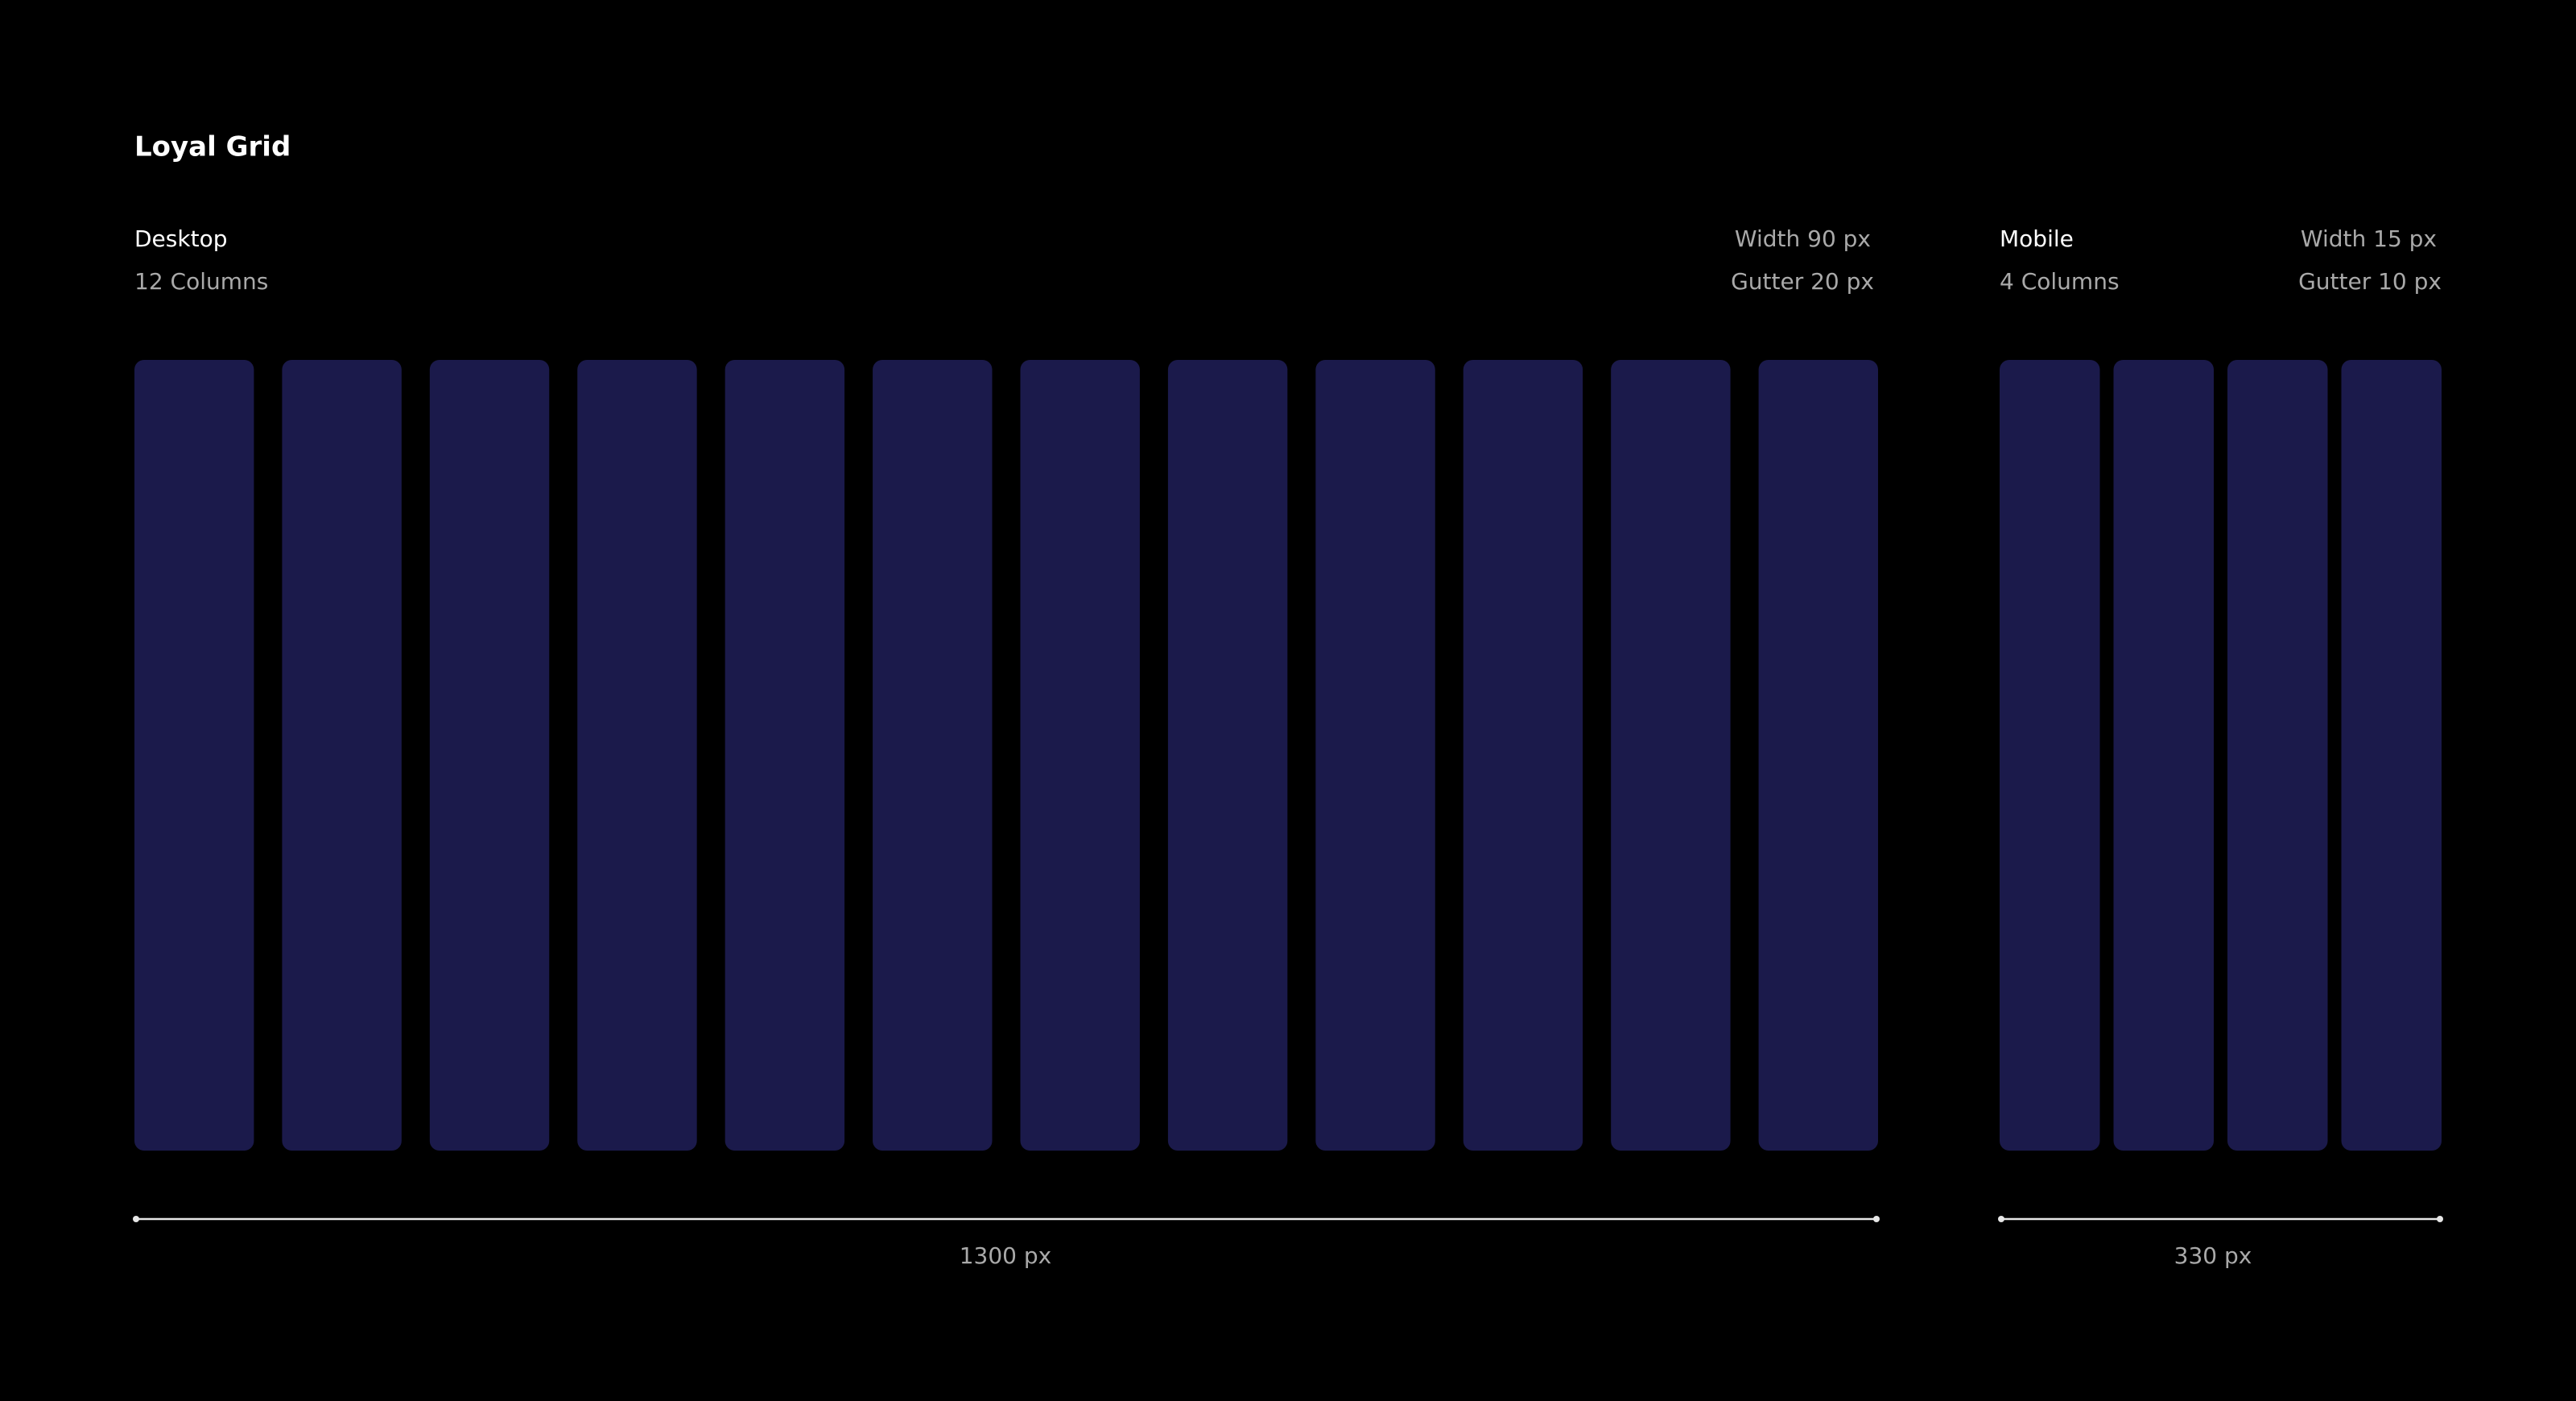  What do you see at coordinates (1803, 239) in the screenshot?
I see `desktop-width: Width 90 px` at bounding box center [1803, 239].